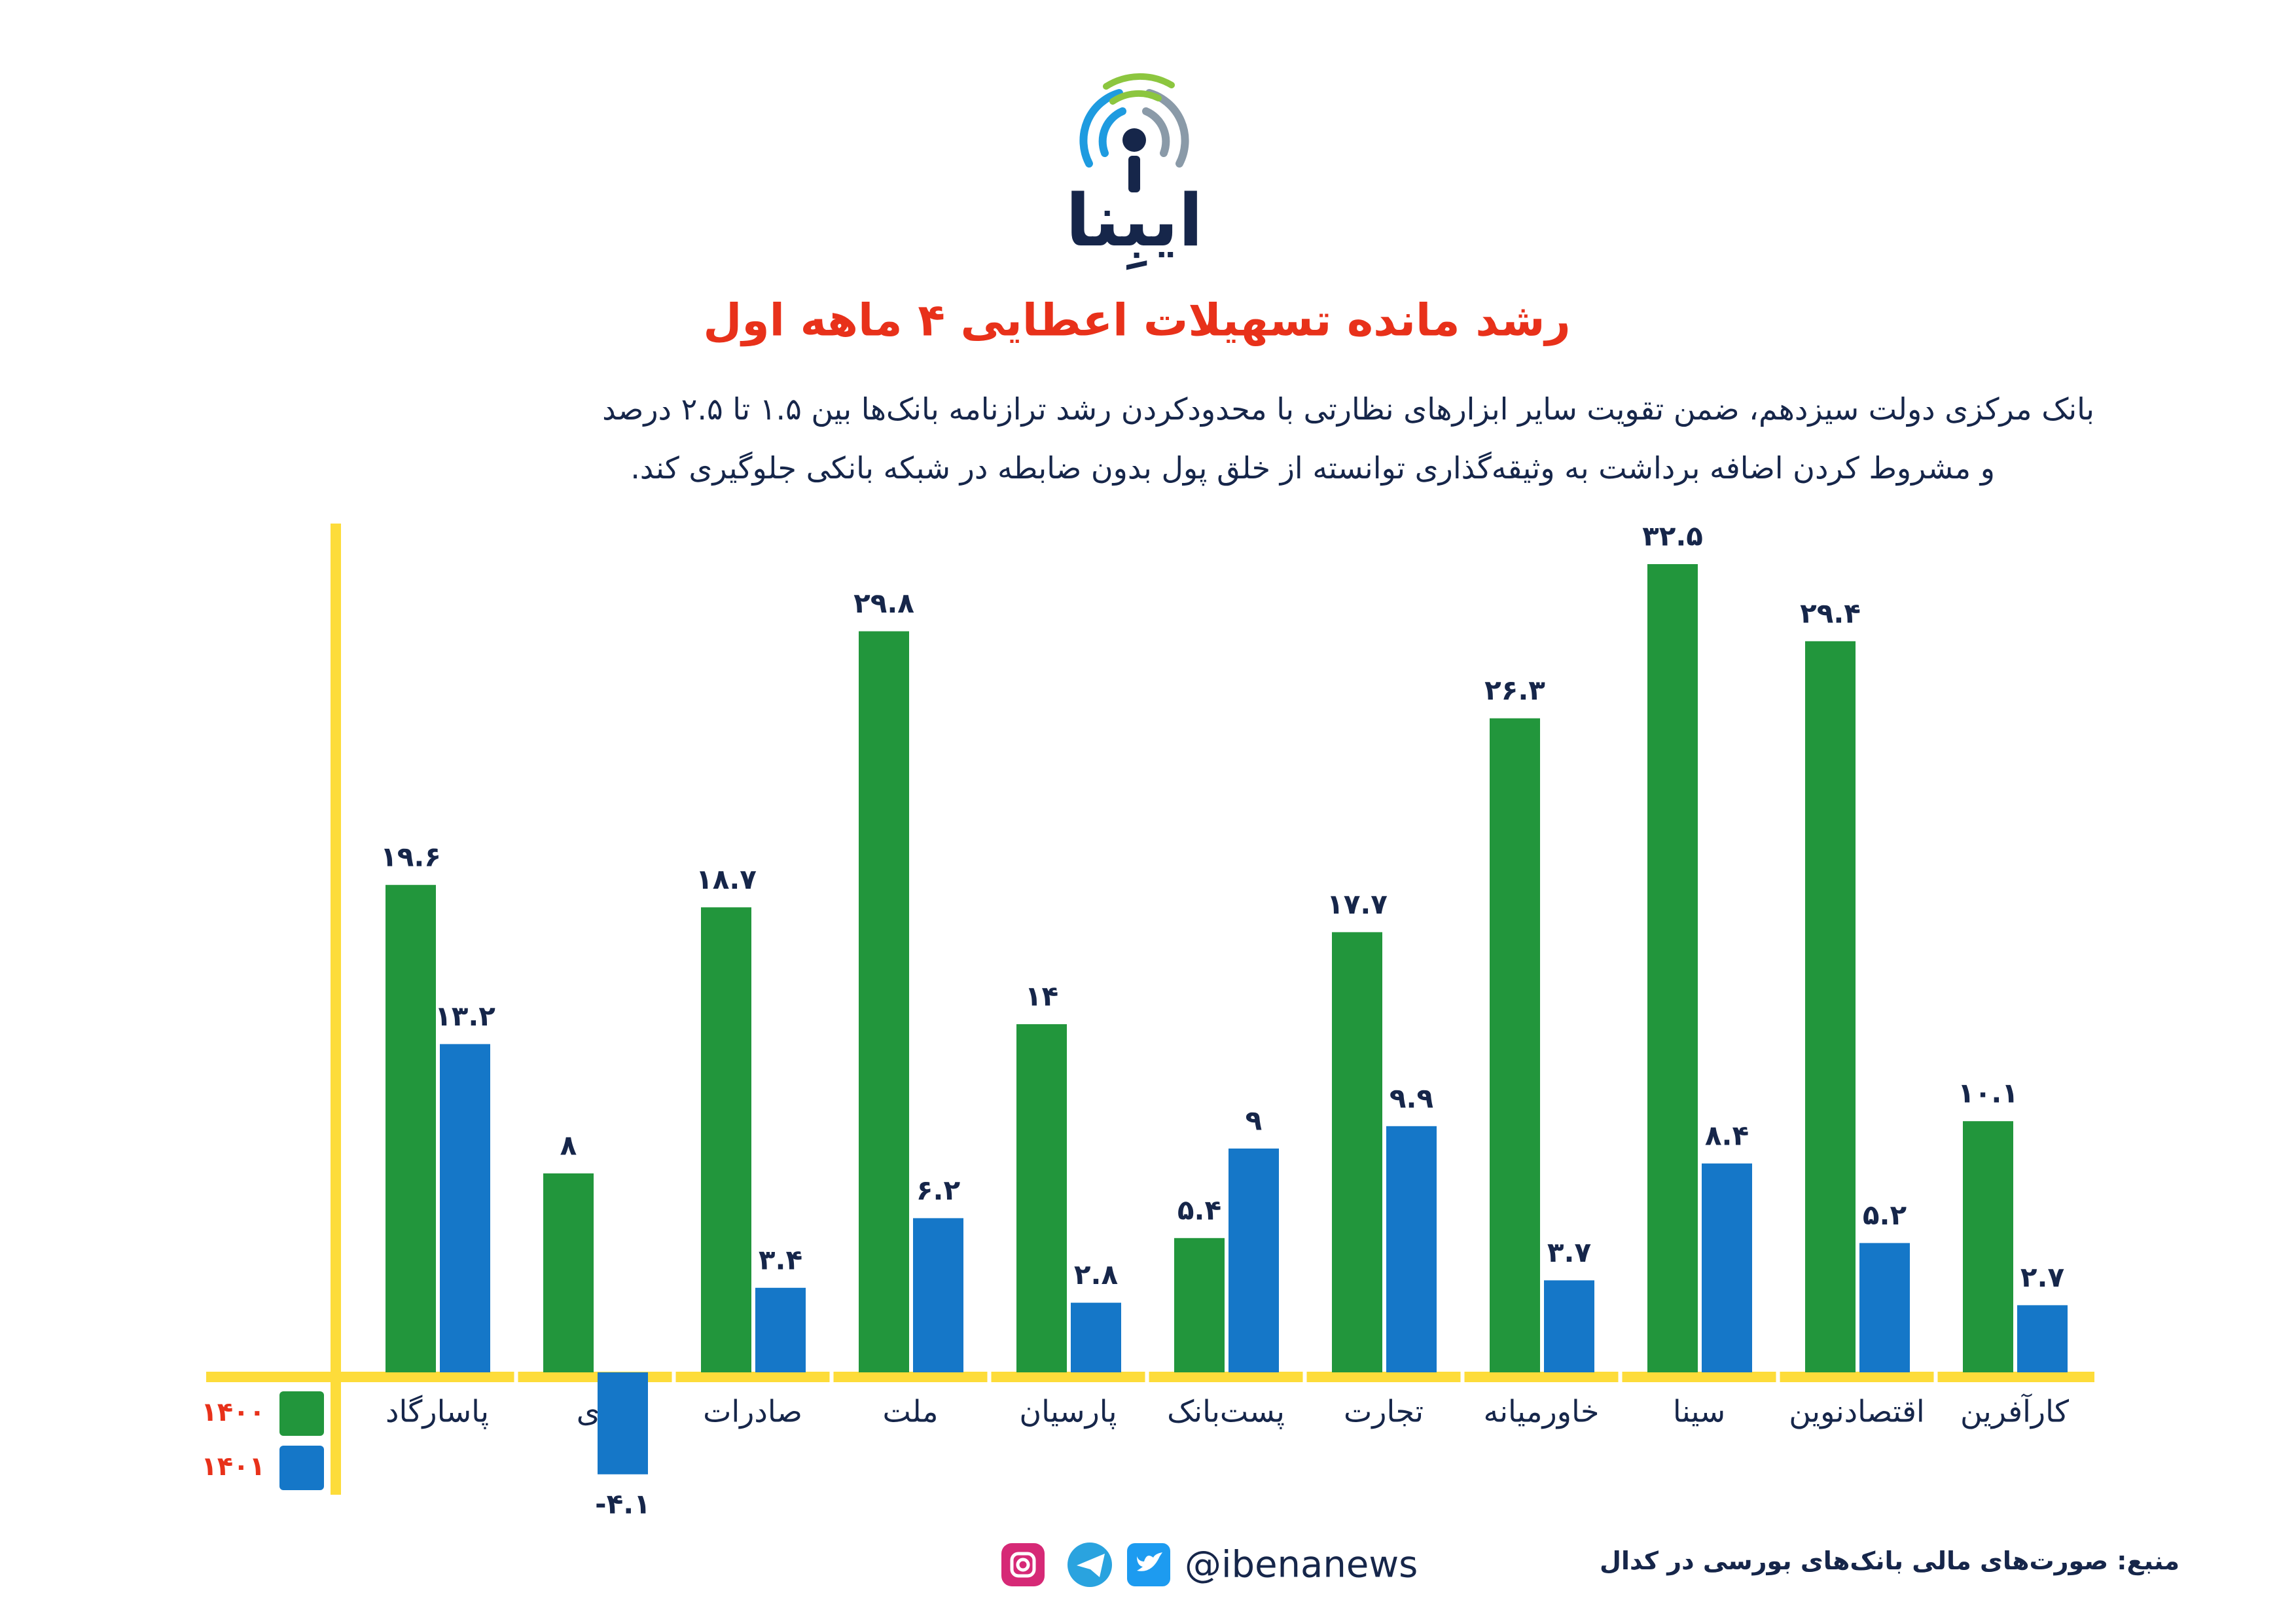  I want to click on value-label: ۲.۸, so click(1096, 1274).